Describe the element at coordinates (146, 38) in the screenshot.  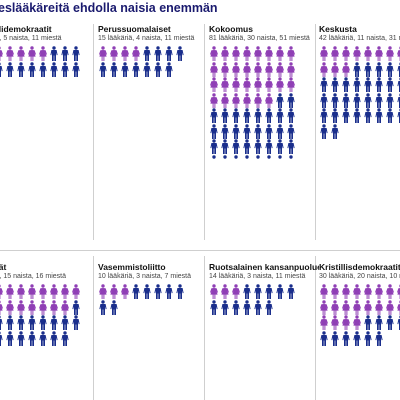
I see `party-stats: 15 lääkäriä, 4 naista, 11 miestä` at that location.